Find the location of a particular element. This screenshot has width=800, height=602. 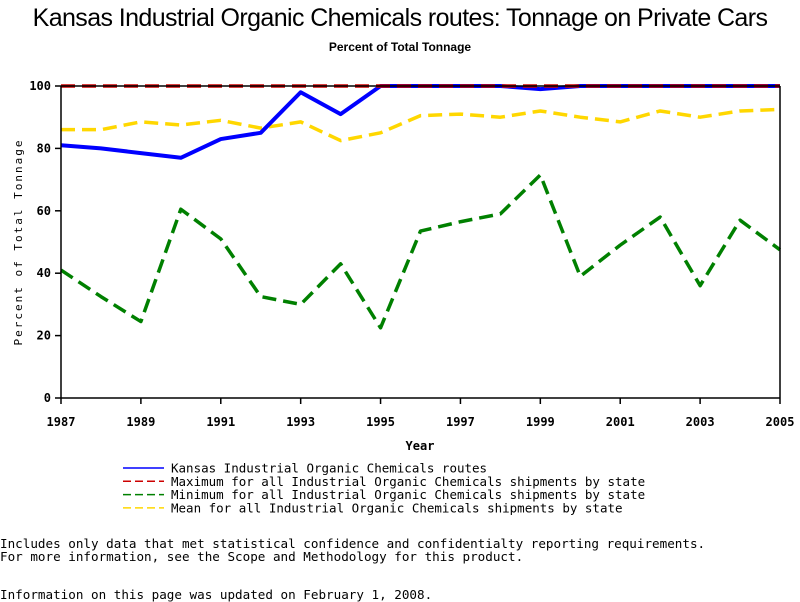

x-tick-label: 1997 is located at coordinates (460, 422).